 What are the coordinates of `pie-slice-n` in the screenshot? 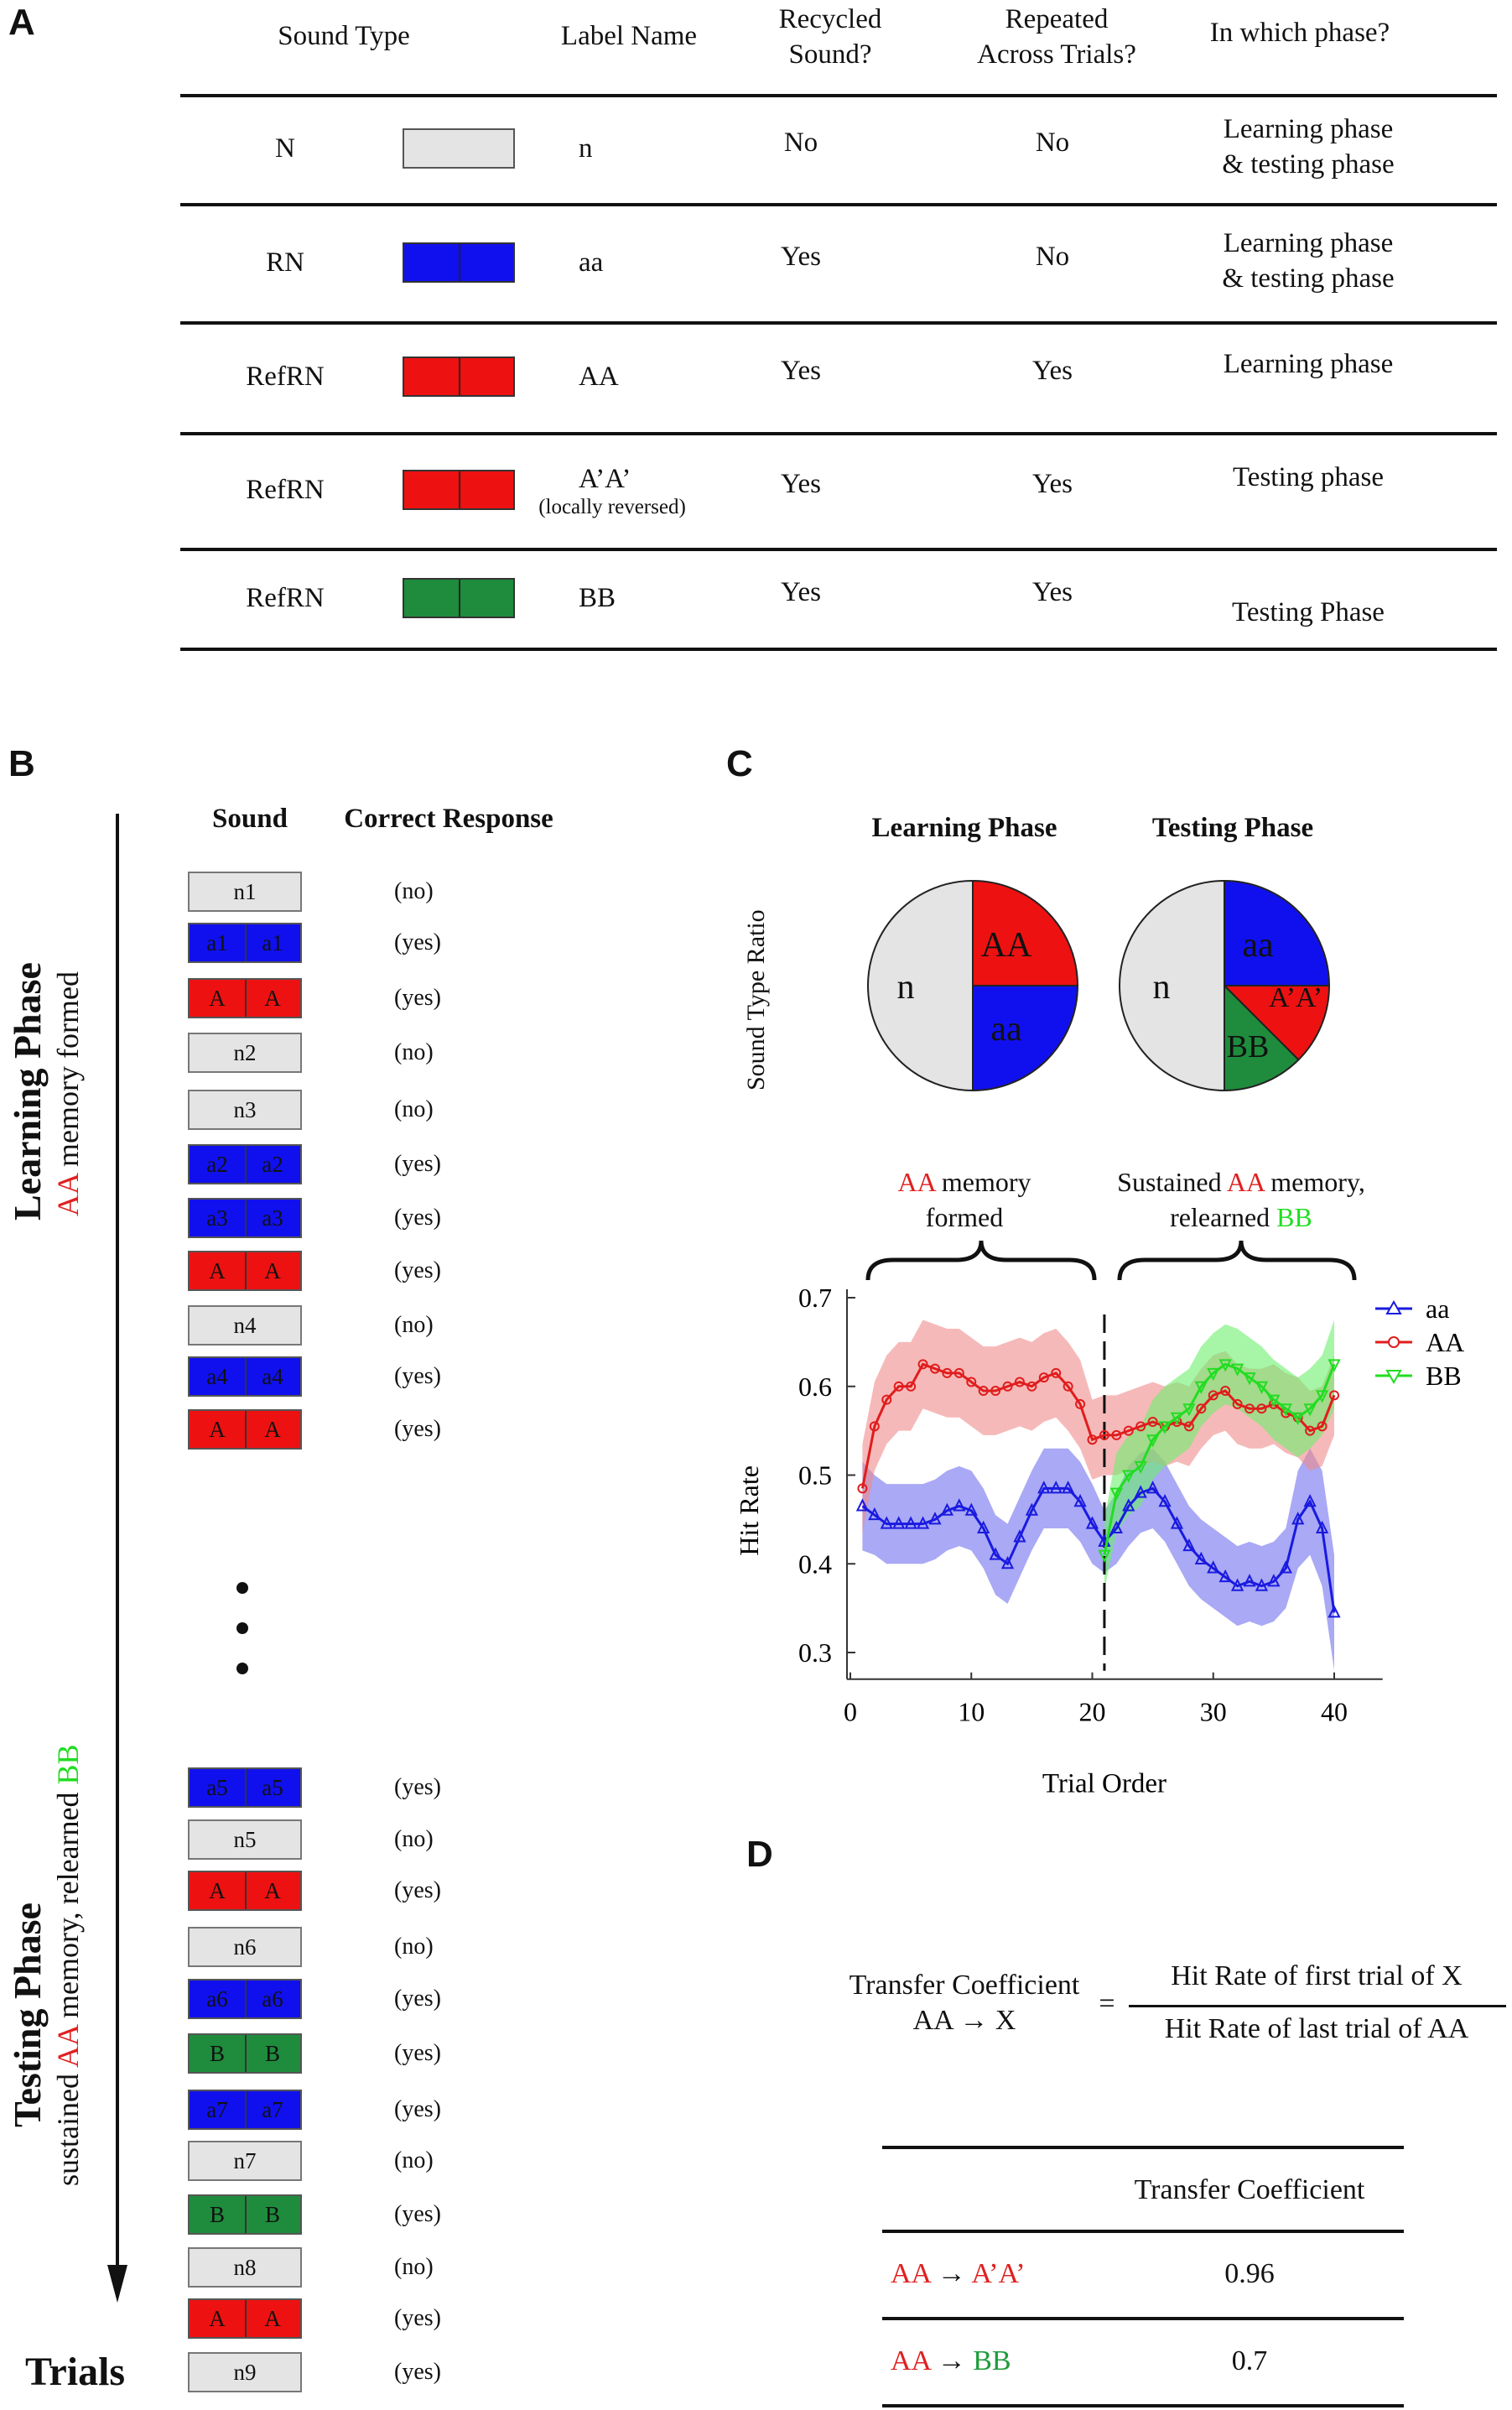 It's located at (920, 985).